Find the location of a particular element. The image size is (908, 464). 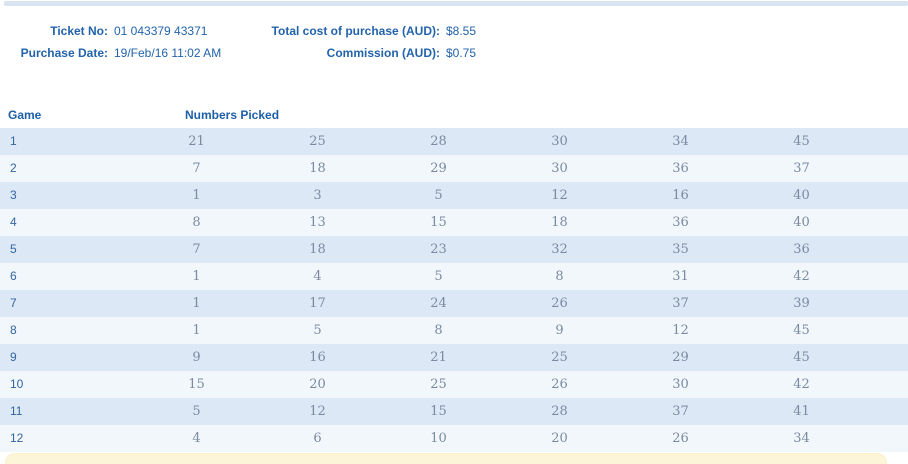

picked-number: 20 is located at coordinates (317, 384).